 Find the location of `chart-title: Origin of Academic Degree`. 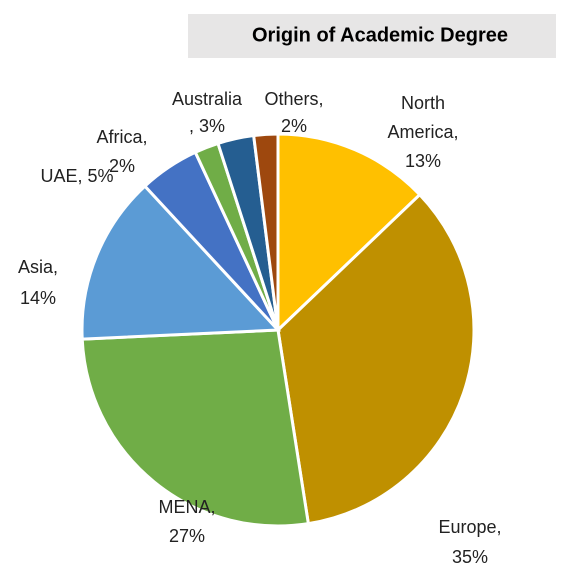

chart-title: Origin of Academic Degree is located at coordinates (380, 35).